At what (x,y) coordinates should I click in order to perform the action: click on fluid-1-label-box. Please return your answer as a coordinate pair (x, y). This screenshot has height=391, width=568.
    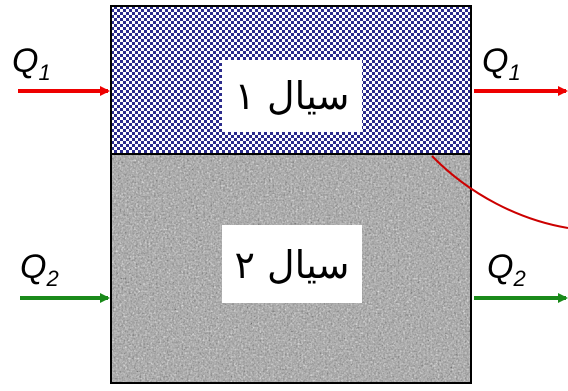
    Looking at the image, I should click on (292, 96).